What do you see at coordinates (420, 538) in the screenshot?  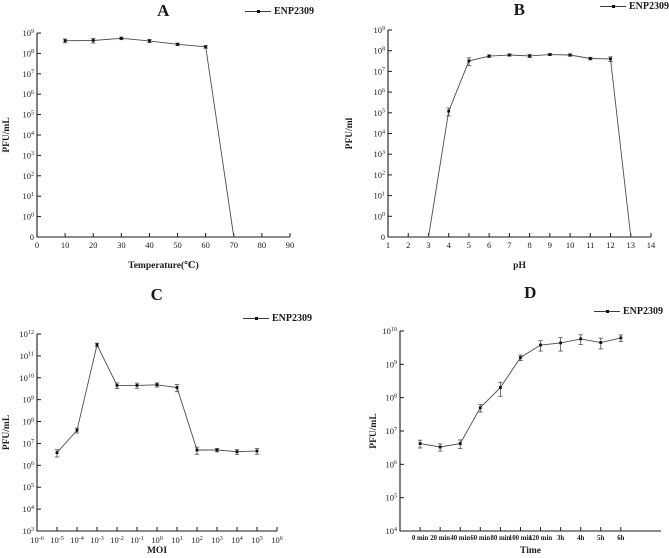 I see `svg-text: 0 min` at bounding box center [420, 538].